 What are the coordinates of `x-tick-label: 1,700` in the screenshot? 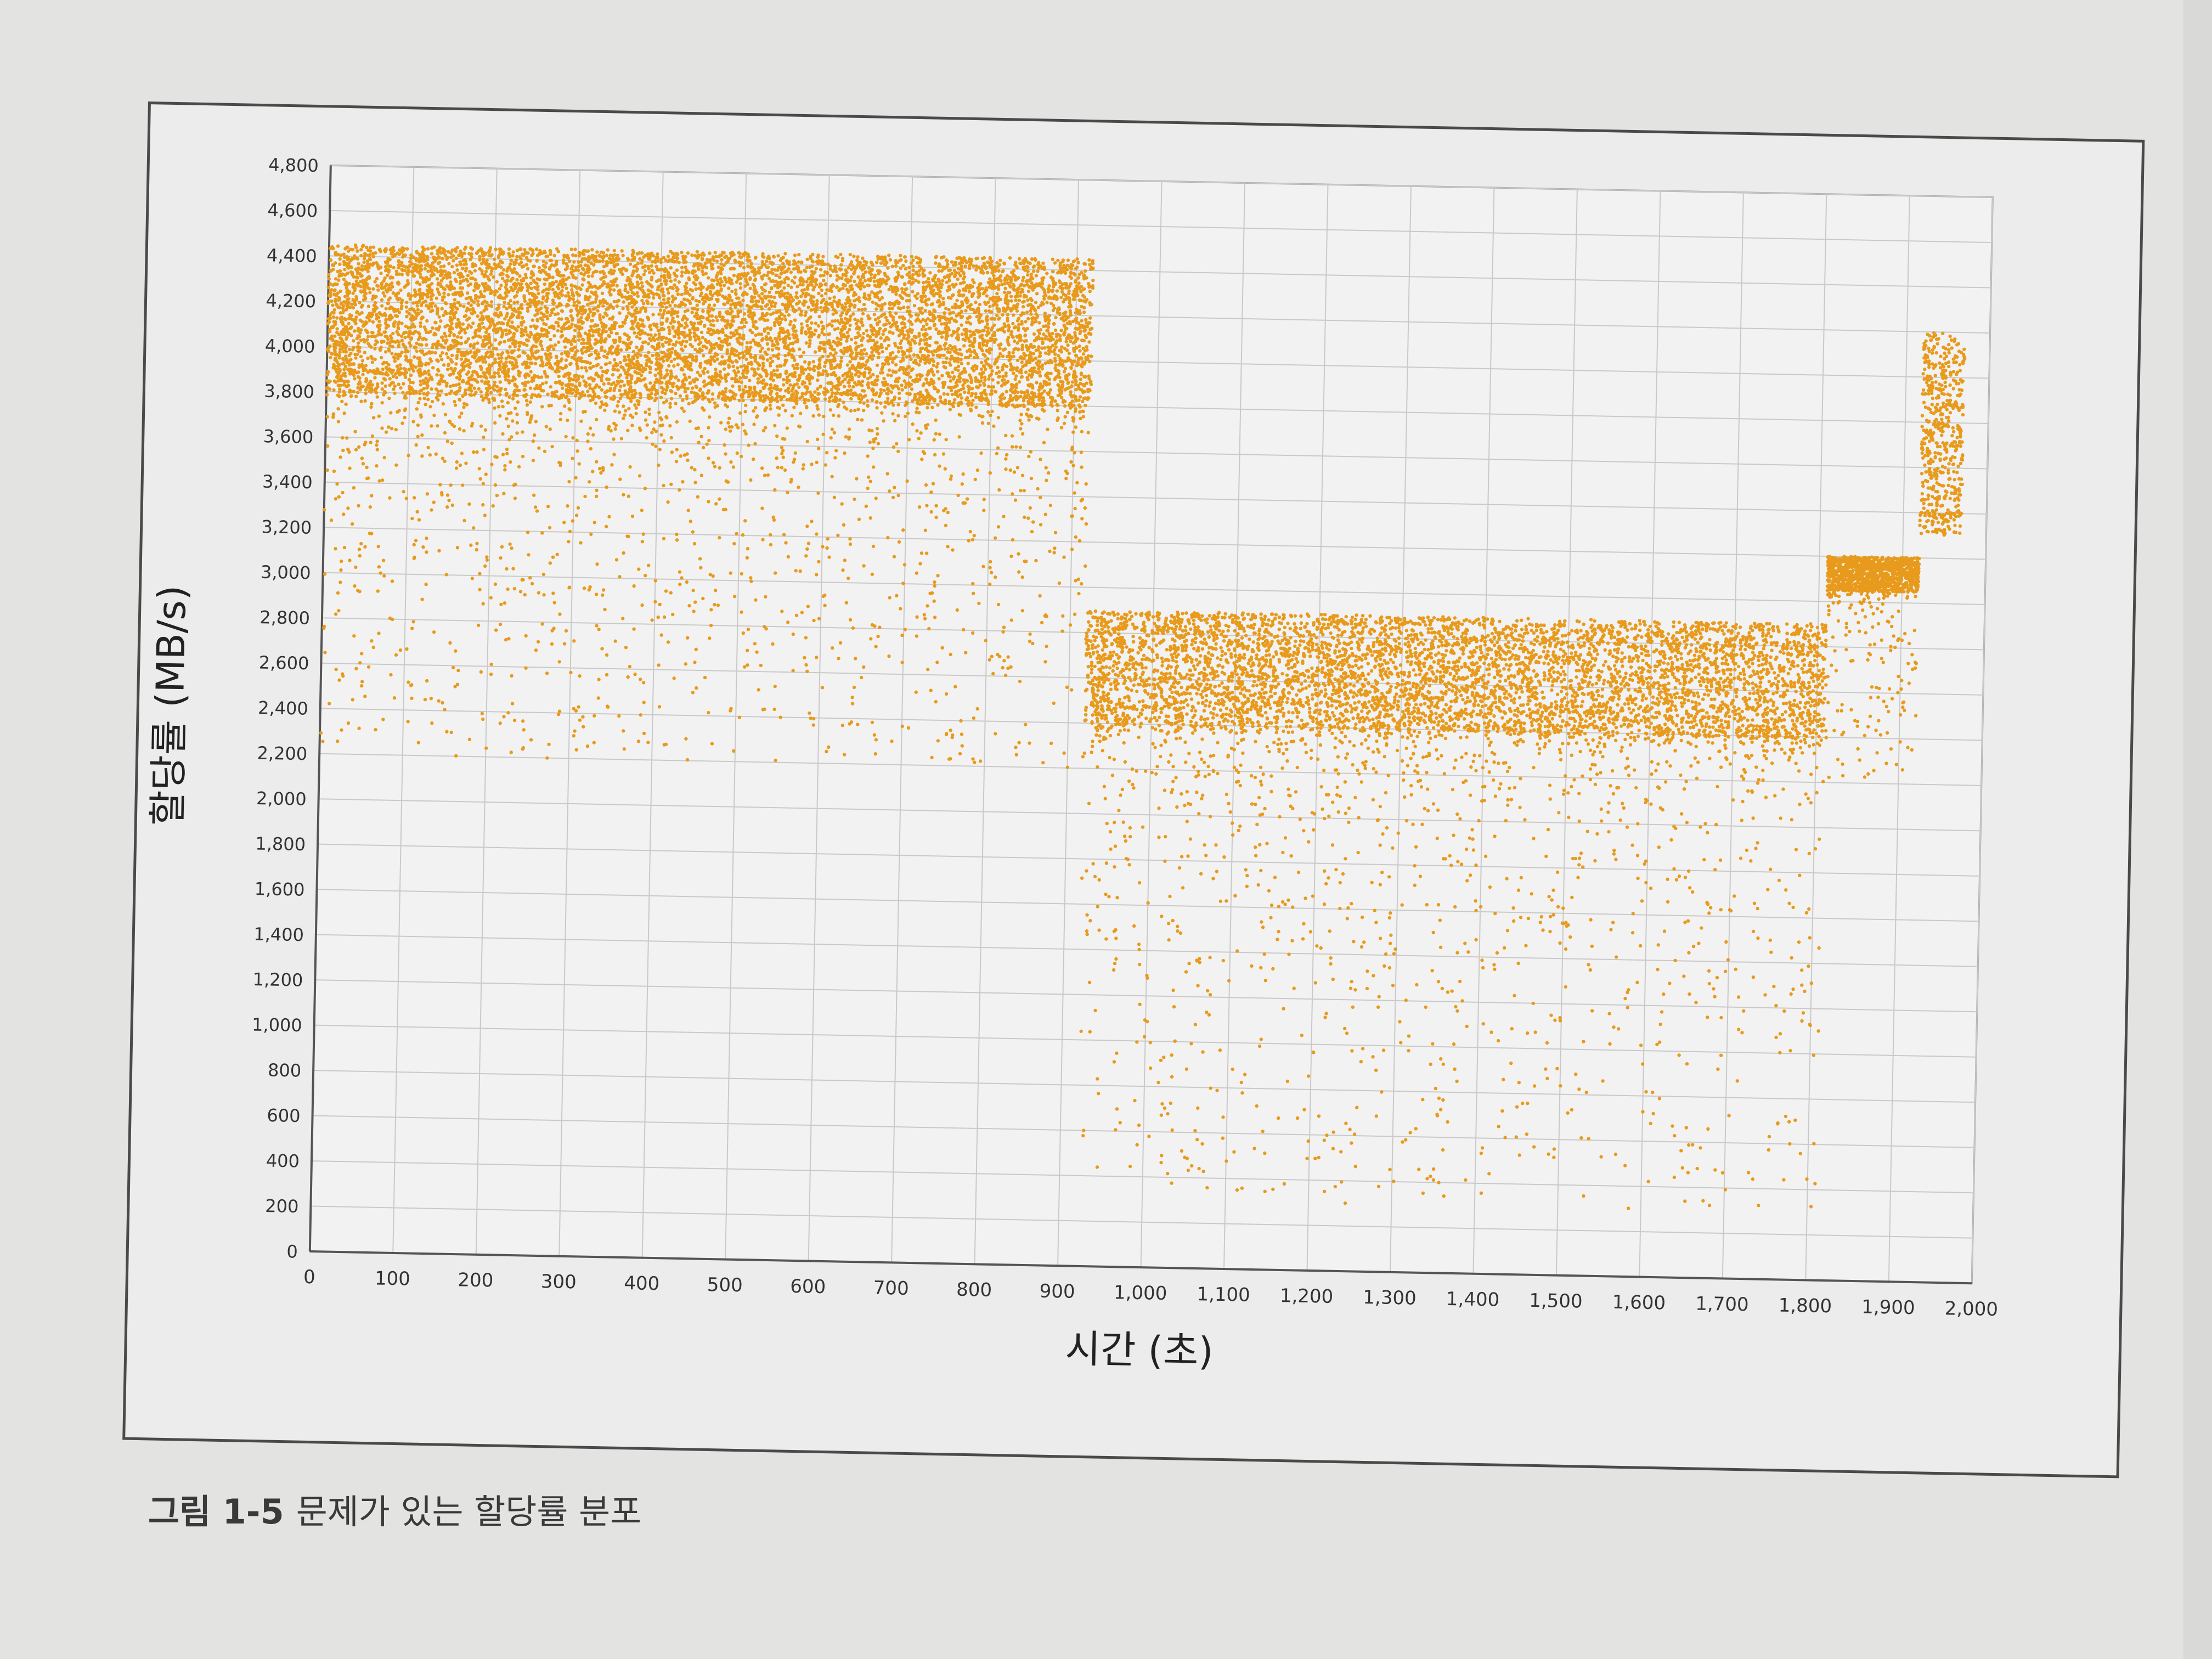 It's located at (1722, 1304).